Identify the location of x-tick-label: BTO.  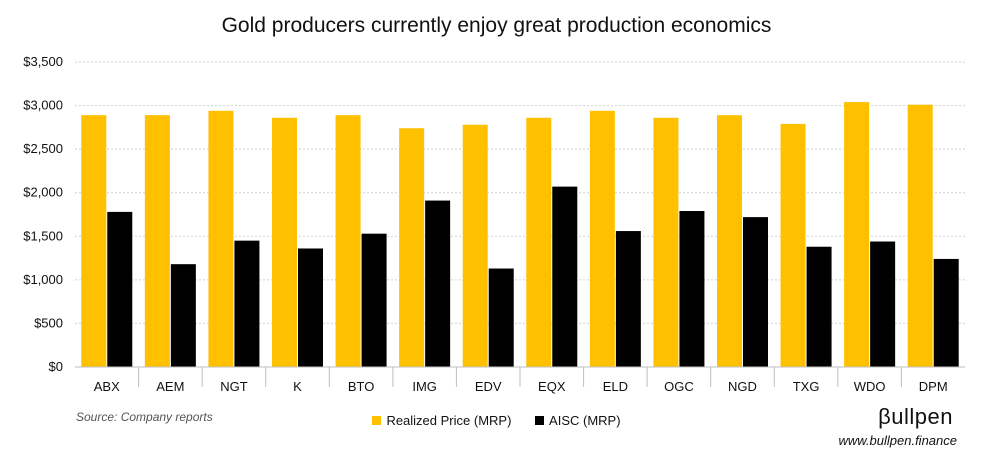
(361, 386).